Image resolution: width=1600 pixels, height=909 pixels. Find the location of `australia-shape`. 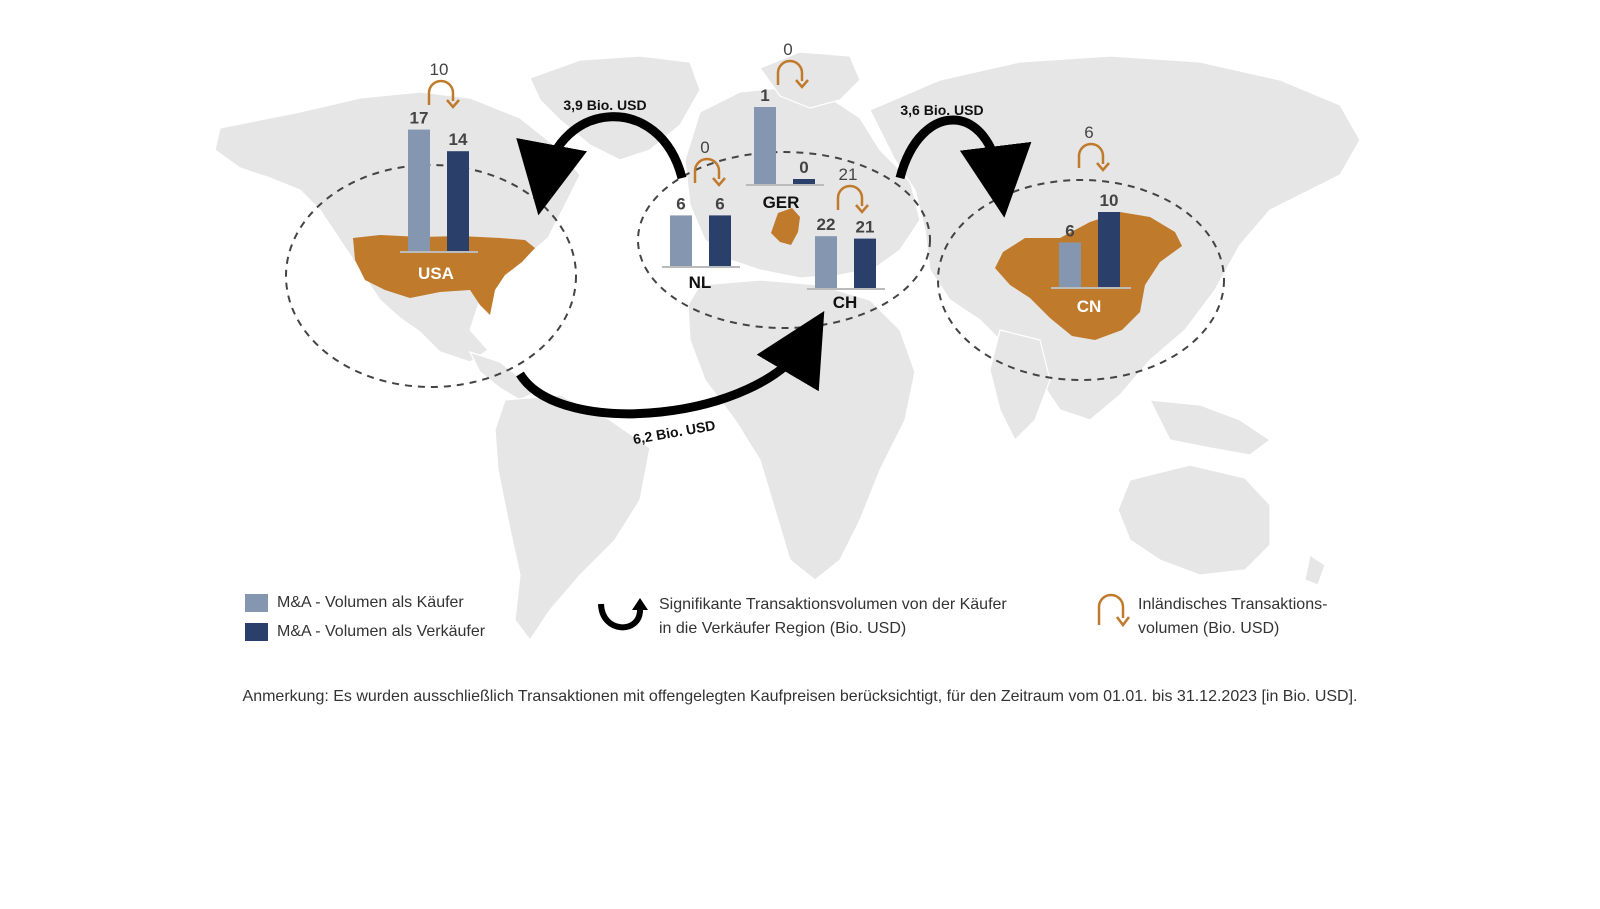

australia-shape is located at coordinates (1194, 520).